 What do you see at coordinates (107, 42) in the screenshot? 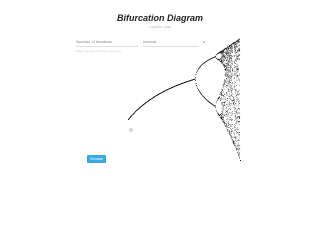
I see `iterations-input: Number of iterations` at bounding box center [107, 42].